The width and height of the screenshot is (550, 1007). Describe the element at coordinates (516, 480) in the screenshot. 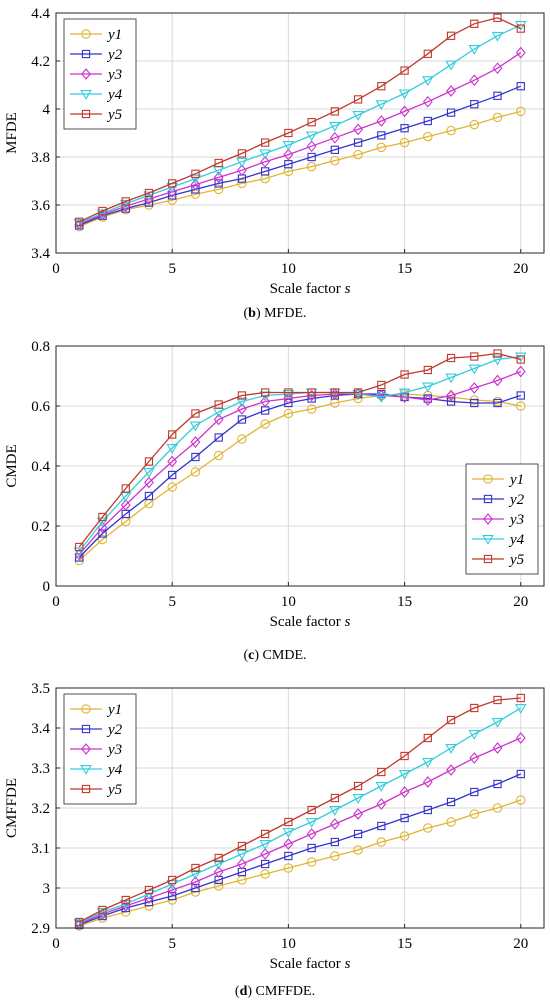

I see `legend-label-y1: y1` at that location.